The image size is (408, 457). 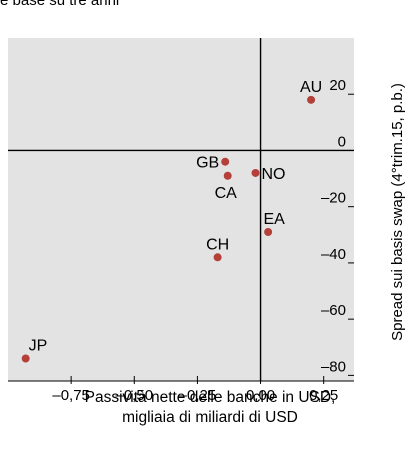 What do you see at coordinates (268, 231) in the screenshot?
I see `point-ea` at bounding box center [268, 231].